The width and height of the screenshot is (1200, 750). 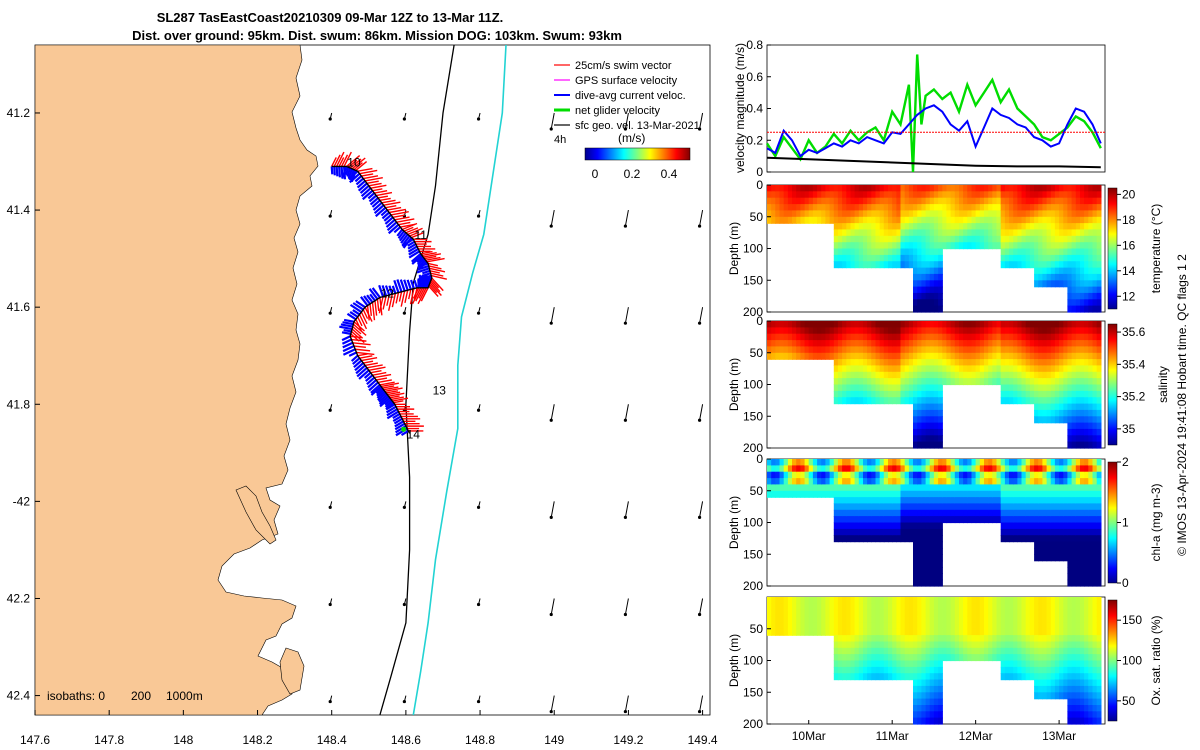 I want to click on current-vector, so click(x=413, y=251).